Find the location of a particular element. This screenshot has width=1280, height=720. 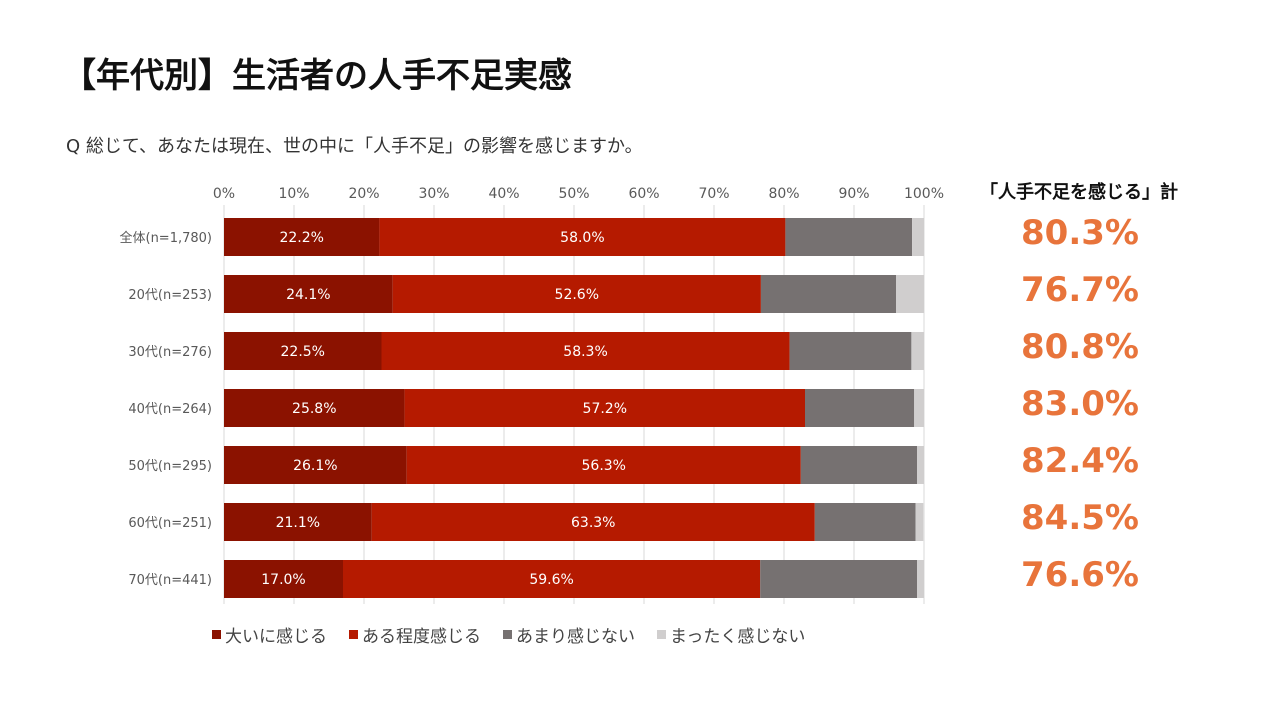

x-tick-label: 0% is located at coordinates (224, 194).